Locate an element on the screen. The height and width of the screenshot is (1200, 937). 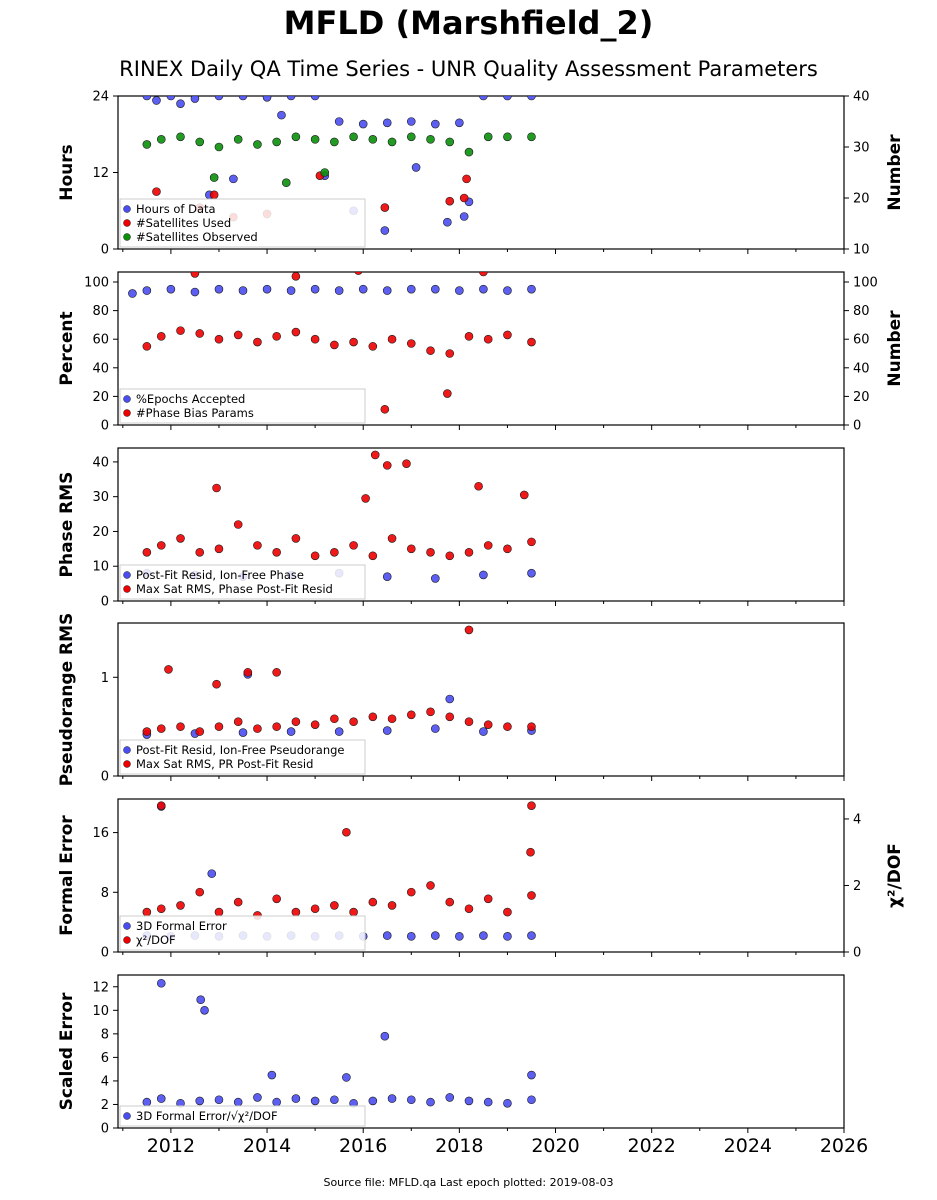
scaled-error-y-axis-label: Scaled Error is located at coordinates (67, 1051).